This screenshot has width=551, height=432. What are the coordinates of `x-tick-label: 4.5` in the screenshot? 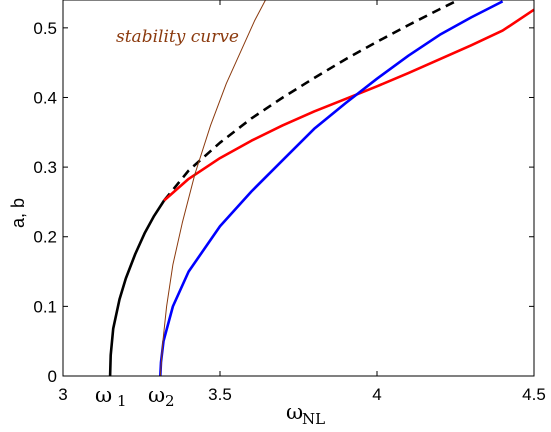 It's located at (534, 394).